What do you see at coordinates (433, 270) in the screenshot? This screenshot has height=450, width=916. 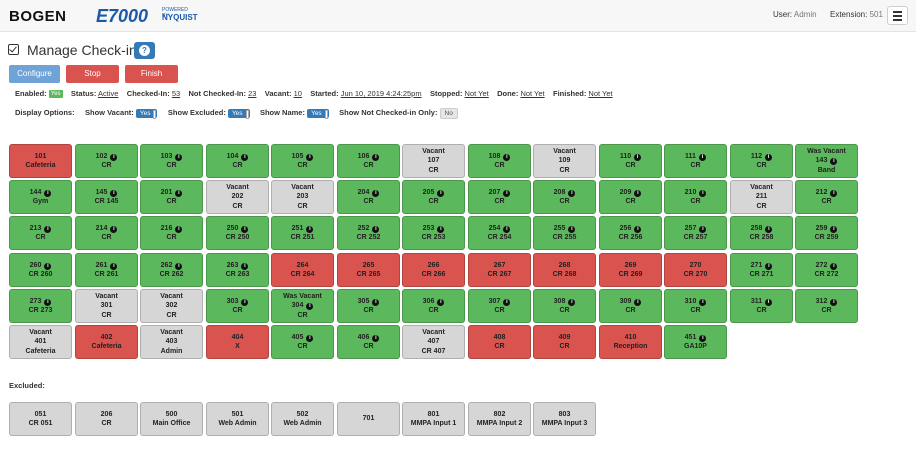 I see `room-tile: 266 CR 266` at bounding box center [433, 270].